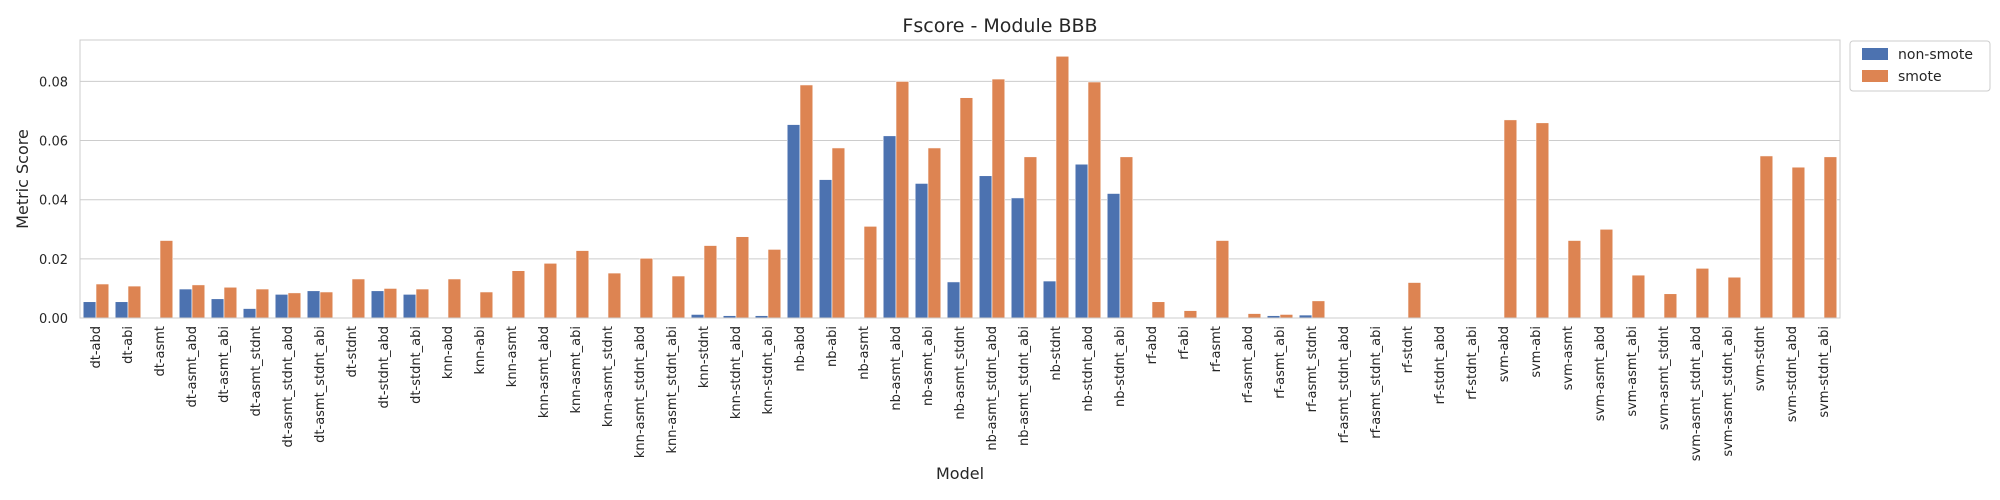 Image resolution: width=2000 pixels, height=500 pixels. What do you see at coordinates (416, 365) in the screenshot?
I see `x-tick-label: dt-stdnt_abi` at bounding box center [416, 365].